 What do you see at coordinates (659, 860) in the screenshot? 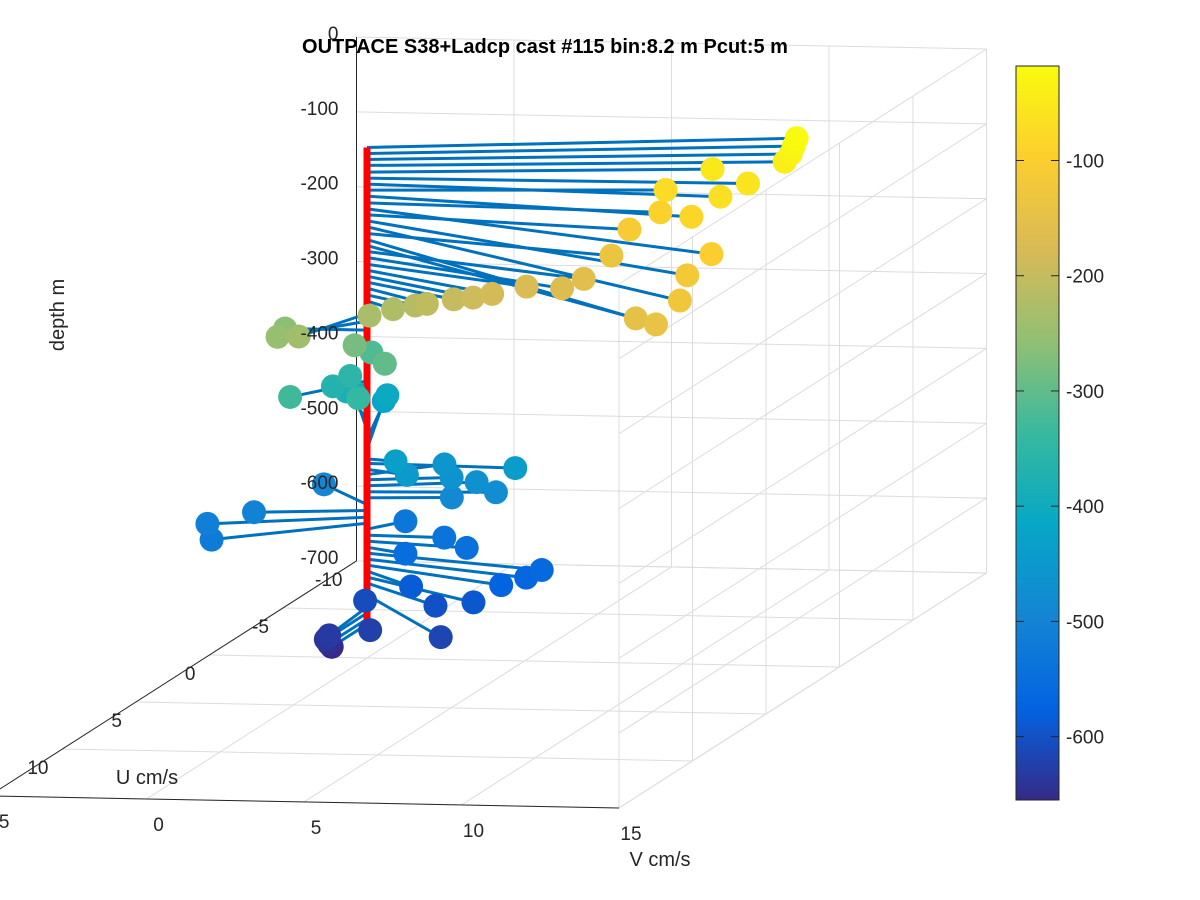
I see `x-axis-label: V cm/s` at bounding box center [659, 860].